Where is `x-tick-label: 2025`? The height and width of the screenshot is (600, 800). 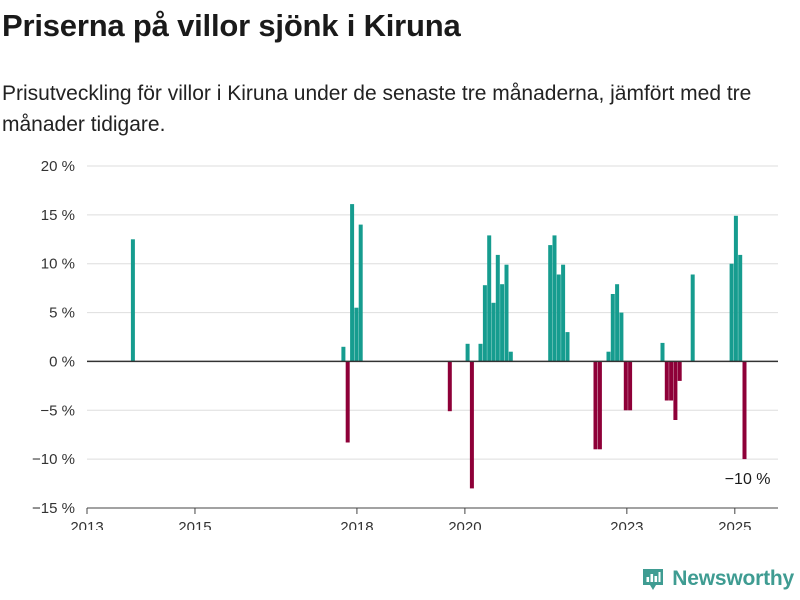
x-tick-label: 2025 is located at coordinates (734, 524).